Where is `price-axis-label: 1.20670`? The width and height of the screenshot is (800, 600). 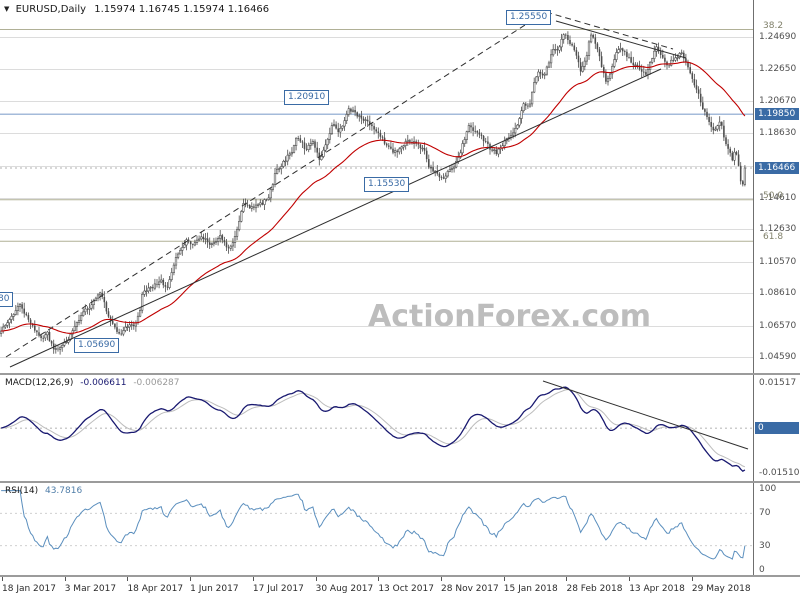
price-axis-label: 1.20670 is located at coordinates (778, 101).